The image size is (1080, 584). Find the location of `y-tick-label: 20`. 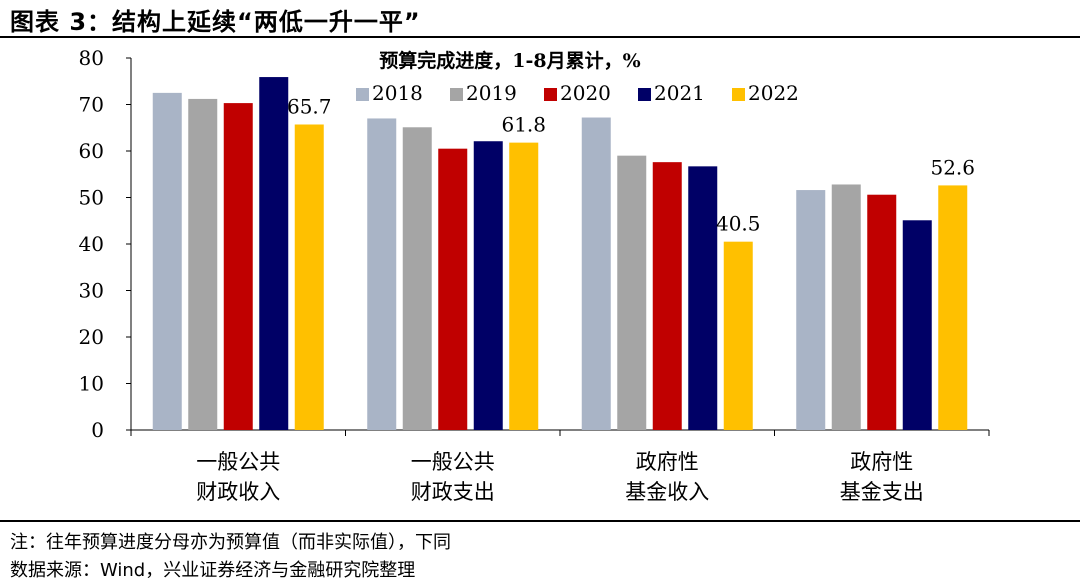

y-tick-label: 20 is located at coordinates (91, 337).